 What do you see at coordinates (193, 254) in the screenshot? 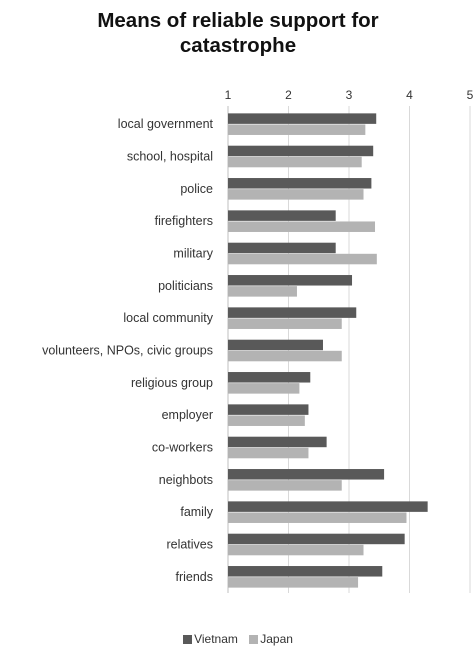
I see `category-label: military` at bounding box center [193, 254].